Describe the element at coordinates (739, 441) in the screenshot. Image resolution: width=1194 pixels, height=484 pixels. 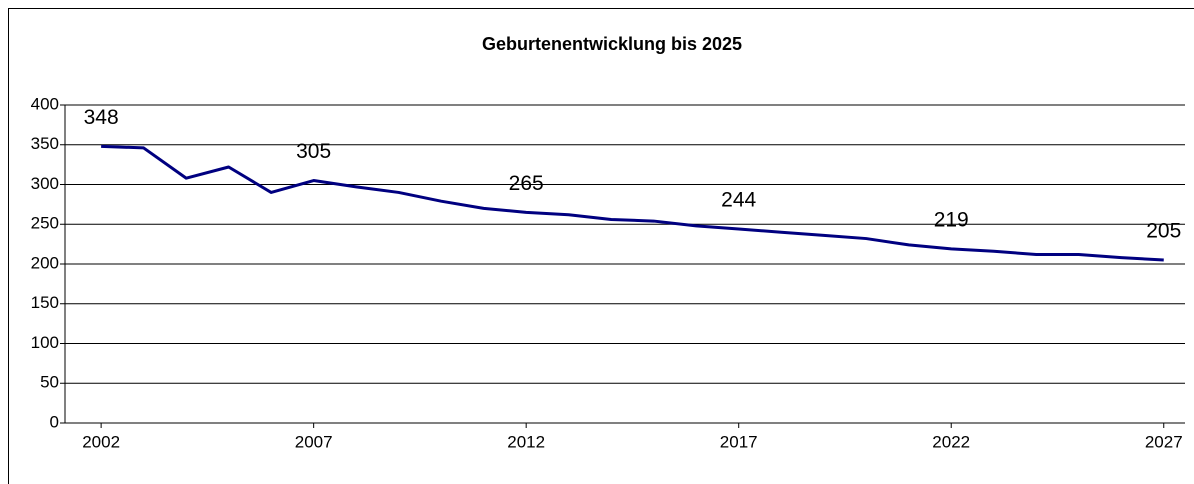
I see `x-tick-label: 2017` at that location.